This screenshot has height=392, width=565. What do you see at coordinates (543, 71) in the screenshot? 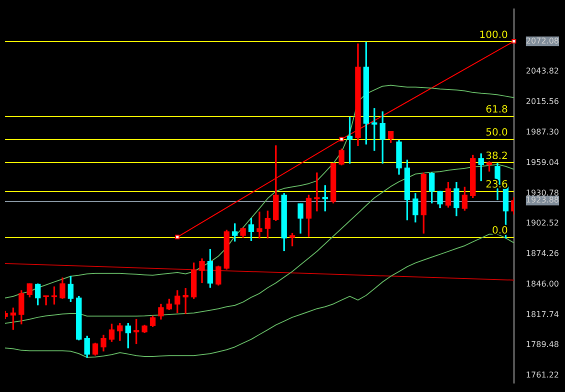
I see `y-tick-label: 2043.82` at bounding box center [543, 71].